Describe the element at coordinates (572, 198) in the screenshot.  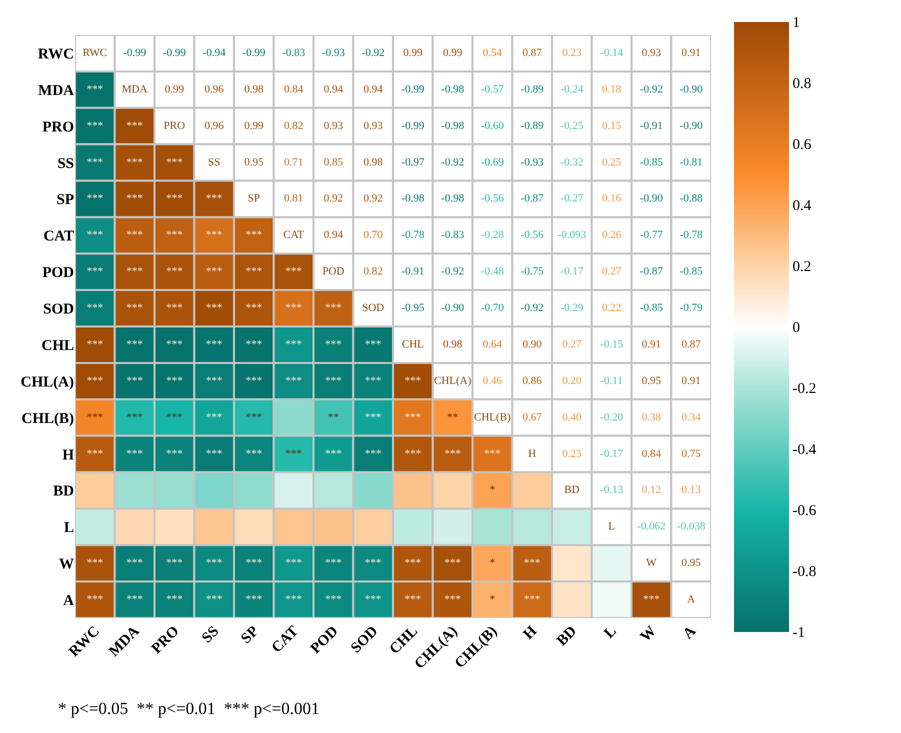
I see `text: -0.27` at that location.